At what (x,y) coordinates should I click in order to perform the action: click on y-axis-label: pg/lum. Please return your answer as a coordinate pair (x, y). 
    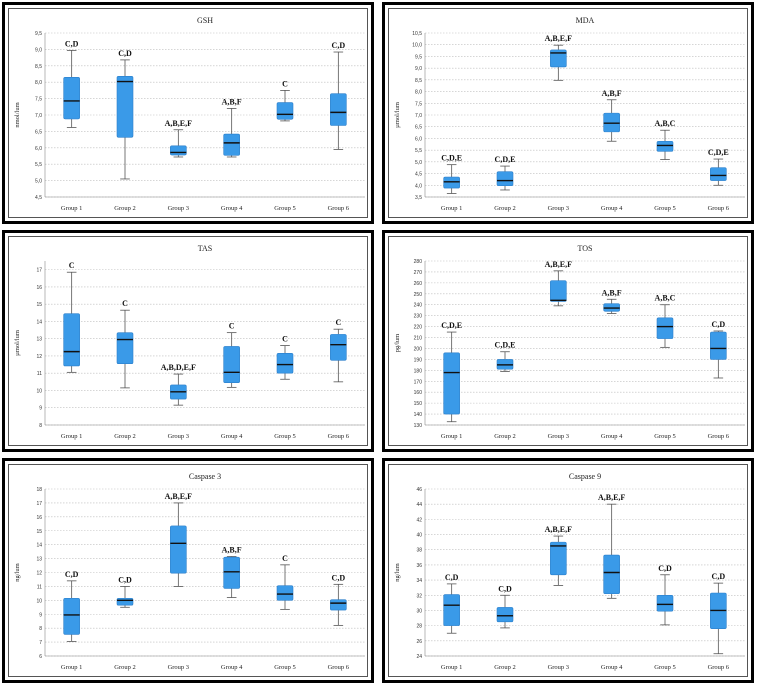
    Looking at the image, I should click on (397, 343).